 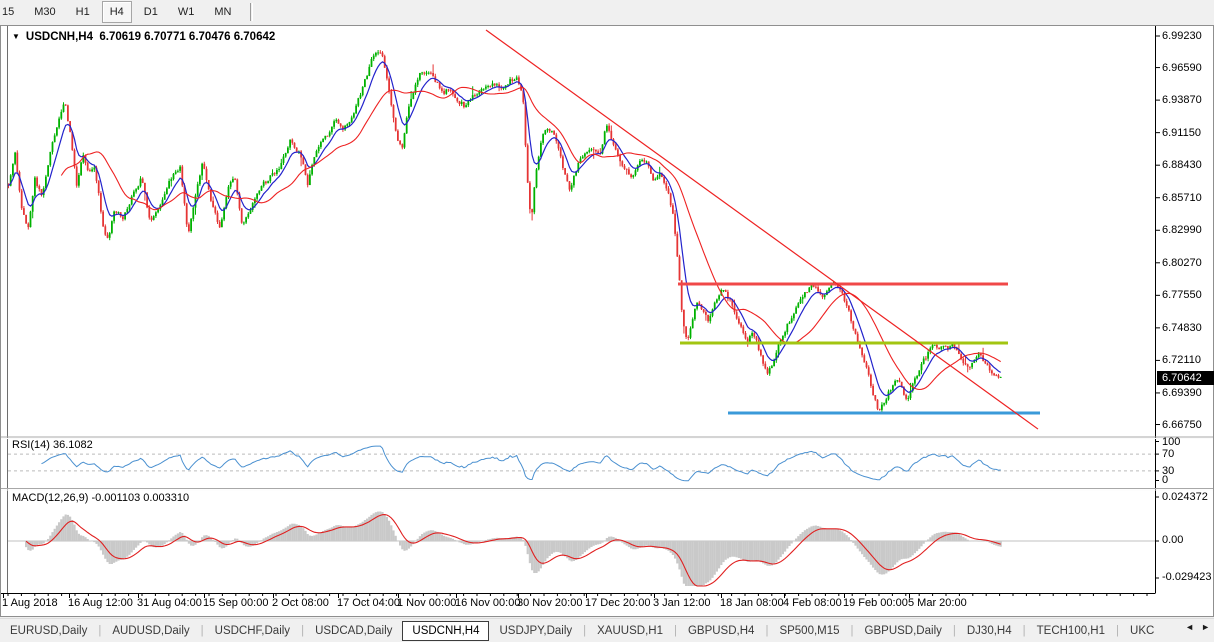 What do you see at coordinates (1182, 295) in the screenshot?
I see `price-tick-label: 6.77550` at bounding box center [1182, 295].